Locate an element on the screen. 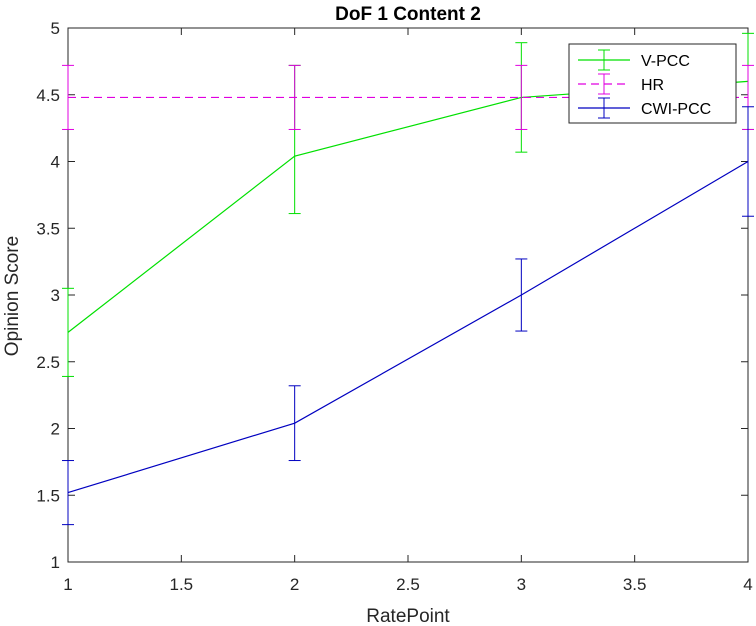  y-tick-label: 4.5 is located at coordinates (48, 95).